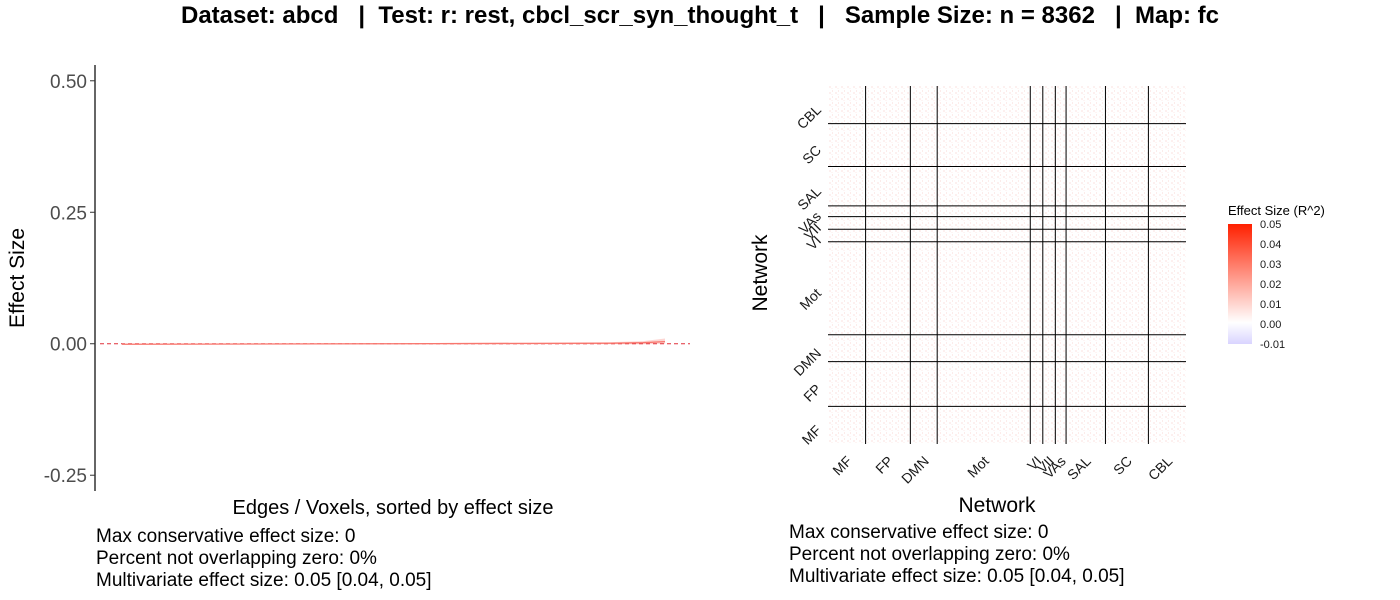  What do you see at coordinates (929, 554) in the screenshot?
I see `right-stat-percent-nonzero: Percent not overlapping zero: 0%` at bounding box center [929, 554].